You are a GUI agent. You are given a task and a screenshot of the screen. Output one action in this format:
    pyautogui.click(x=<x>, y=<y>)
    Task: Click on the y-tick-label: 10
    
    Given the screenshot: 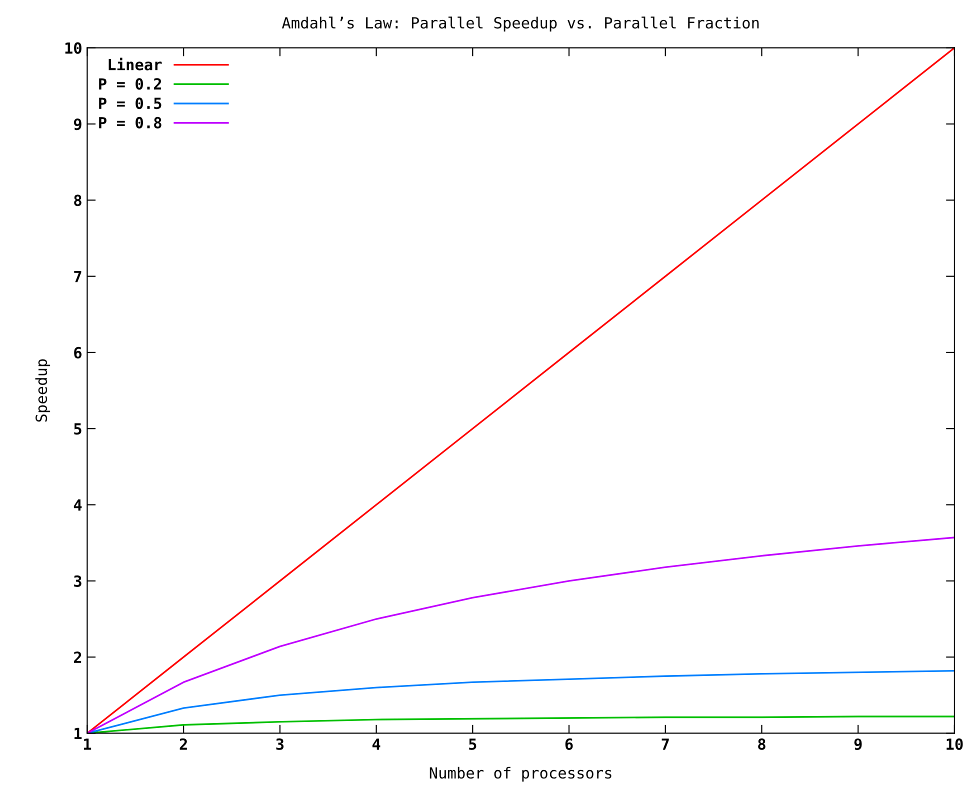 What is the action you would take?
    pyautogui.click(x=73, y=48)
    